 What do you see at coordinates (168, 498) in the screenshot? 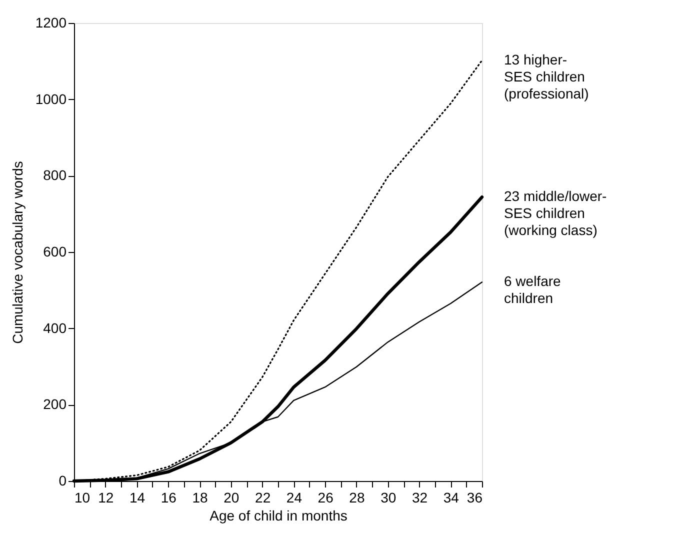
I see `x-tick-label: 16` at bounding box center [168, 498].